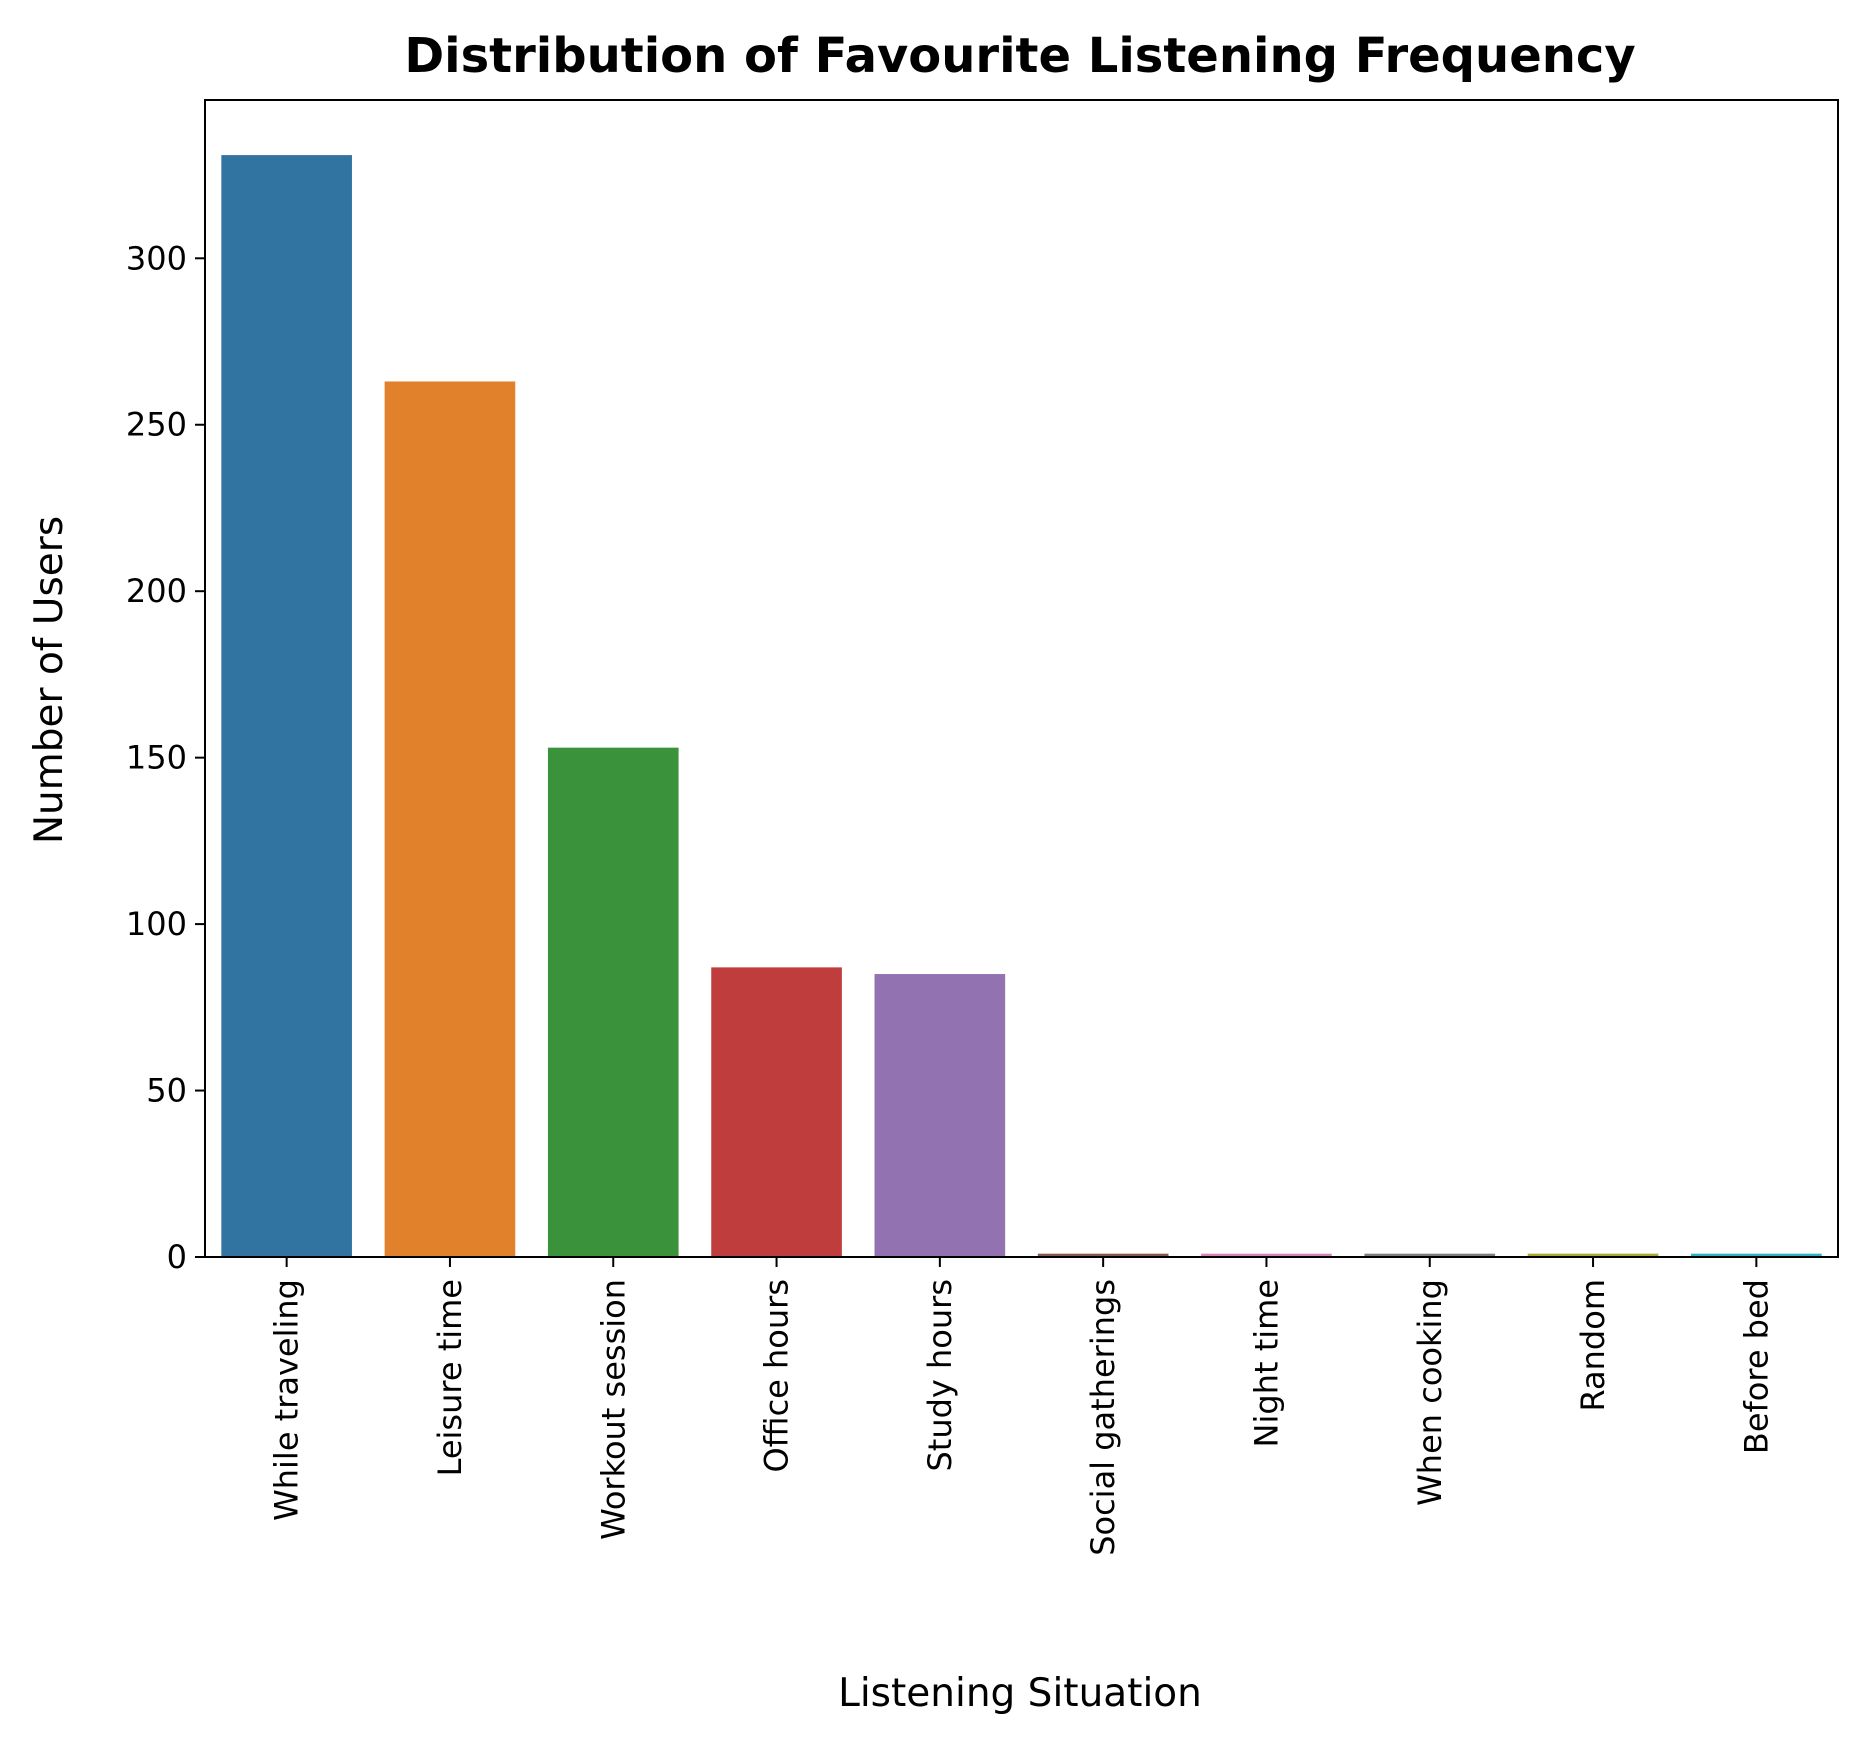 The height and width of the screenshot is (1743, 1860). Describe the element at coordinates (287, 1400) in the screenshot. I see `x-tick-label-0: While traveling` at that location.